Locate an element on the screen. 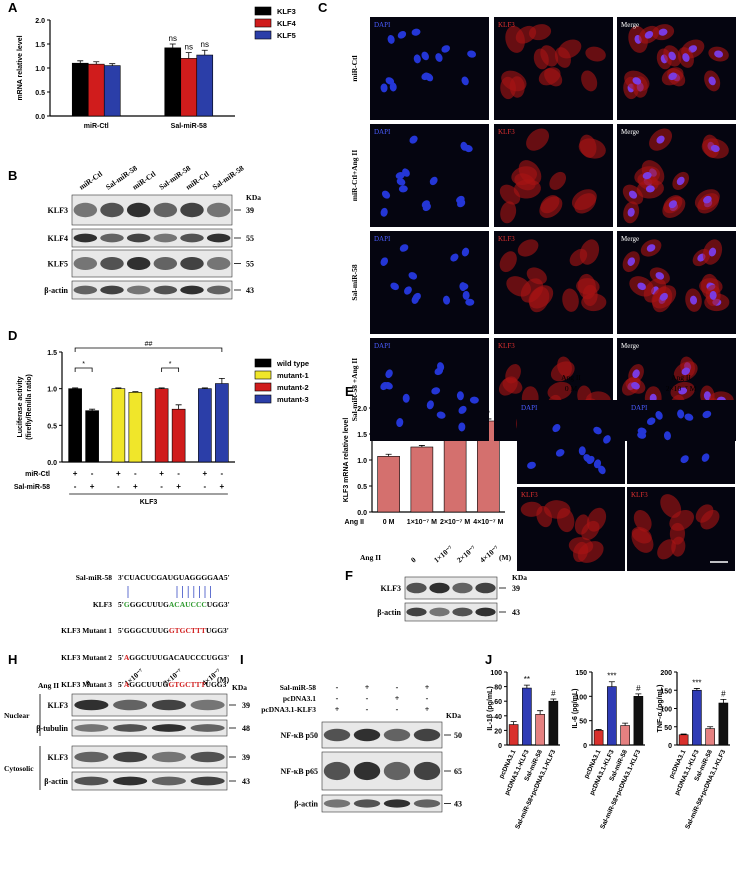 The width and height of the screenshot is (739, 876). y-tick-label: 0 is located at coordinates (500, 746).